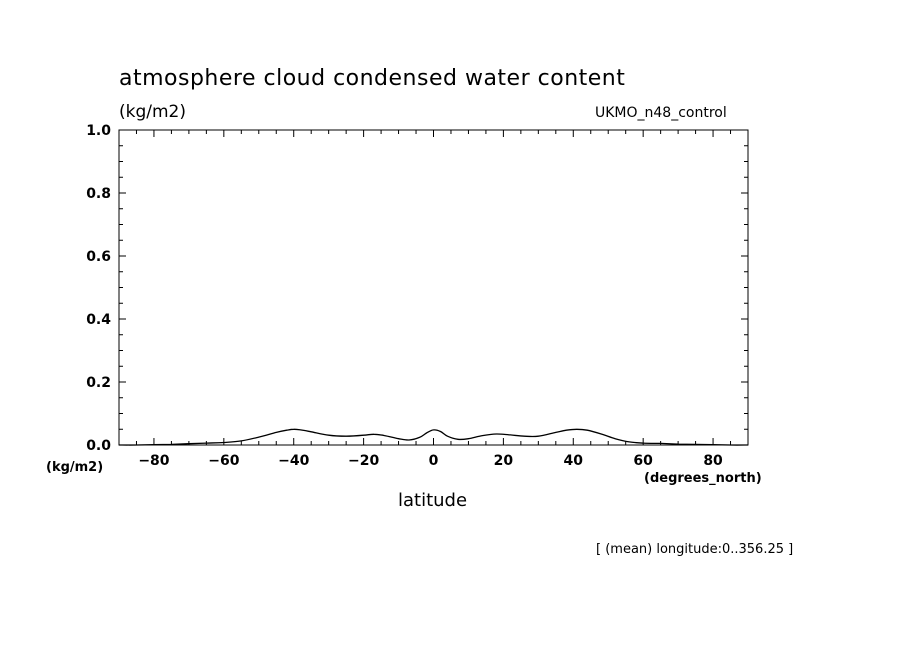  Describe the element at coordinates (98, 257) in the screenshot. I see `y-tick-label: 0.6` at that location.